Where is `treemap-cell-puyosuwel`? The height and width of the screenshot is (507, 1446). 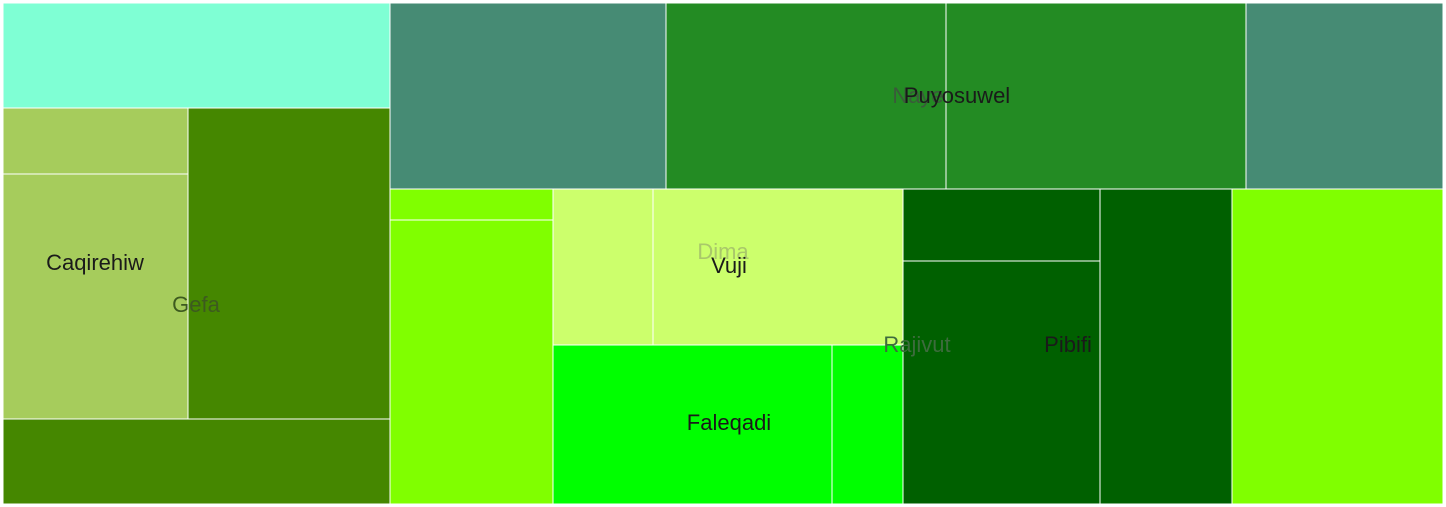 treemap-cell-puyosuwel is located at coordinates (1096, 96).